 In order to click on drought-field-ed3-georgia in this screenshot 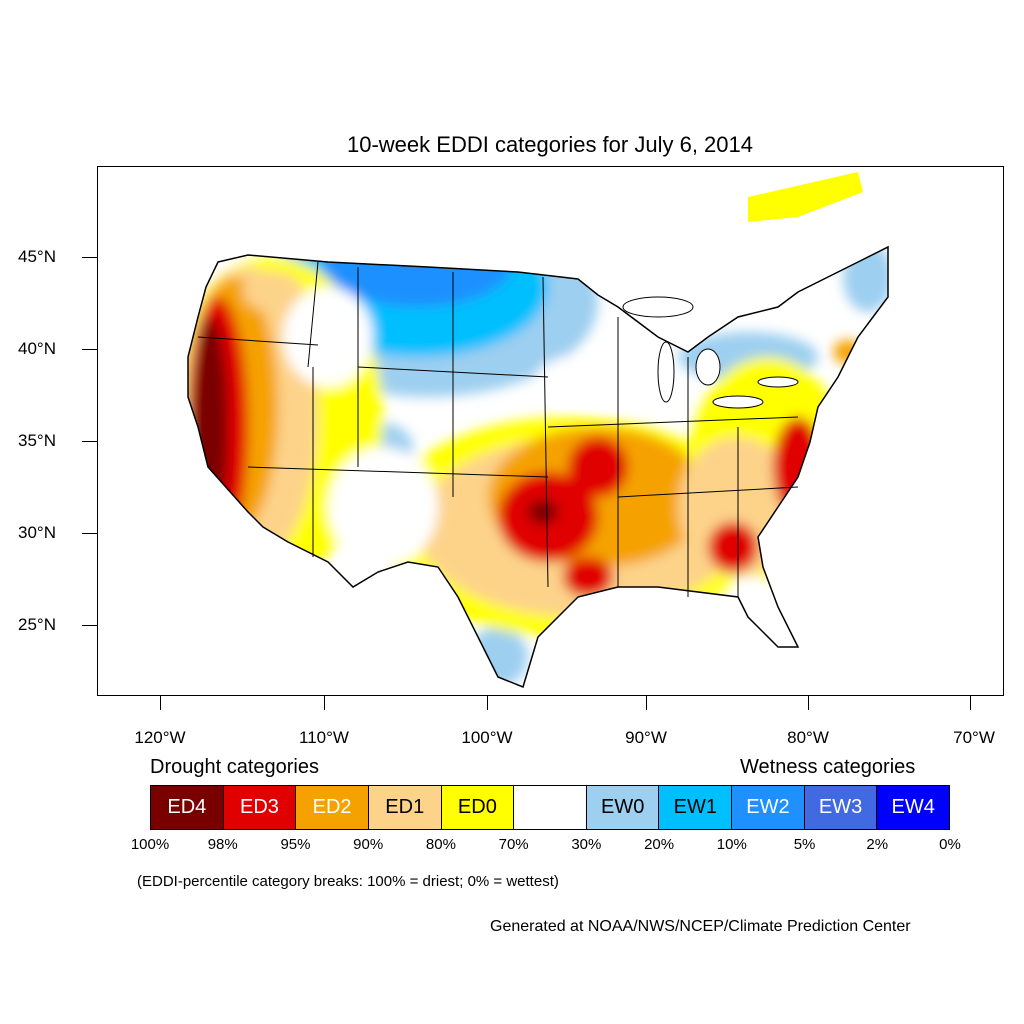, I will do `click(733, 547)`.